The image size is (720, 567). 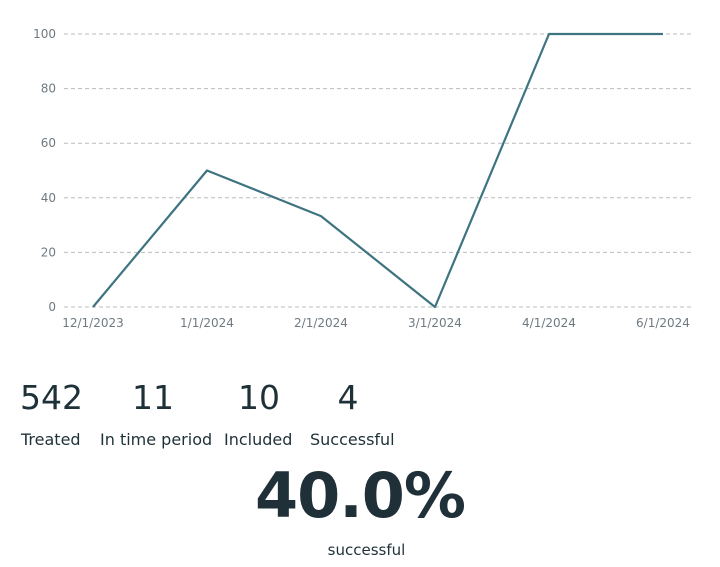 I want to click on stat-treated-value: 542, so click(x=51, y=397).